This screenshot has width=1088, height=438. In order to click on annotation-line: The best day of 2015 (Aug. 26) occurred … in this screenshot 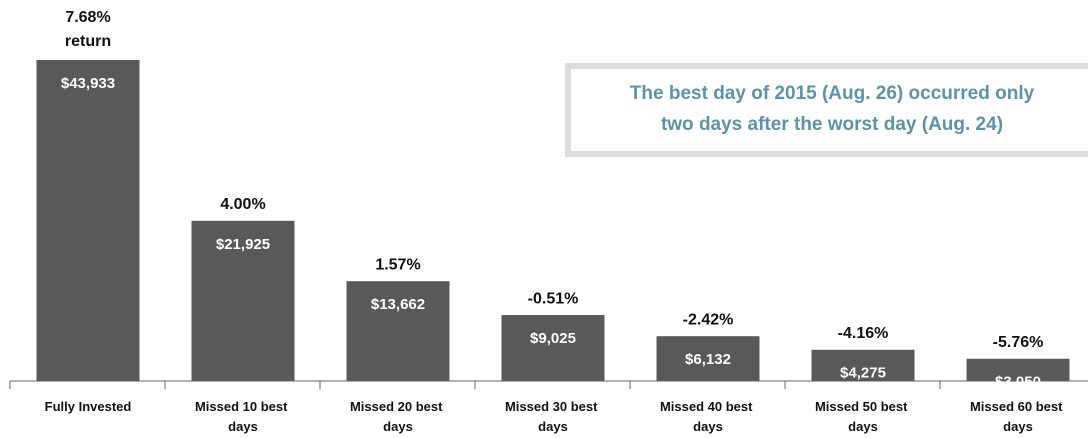, I will do `click(832, 93)`.